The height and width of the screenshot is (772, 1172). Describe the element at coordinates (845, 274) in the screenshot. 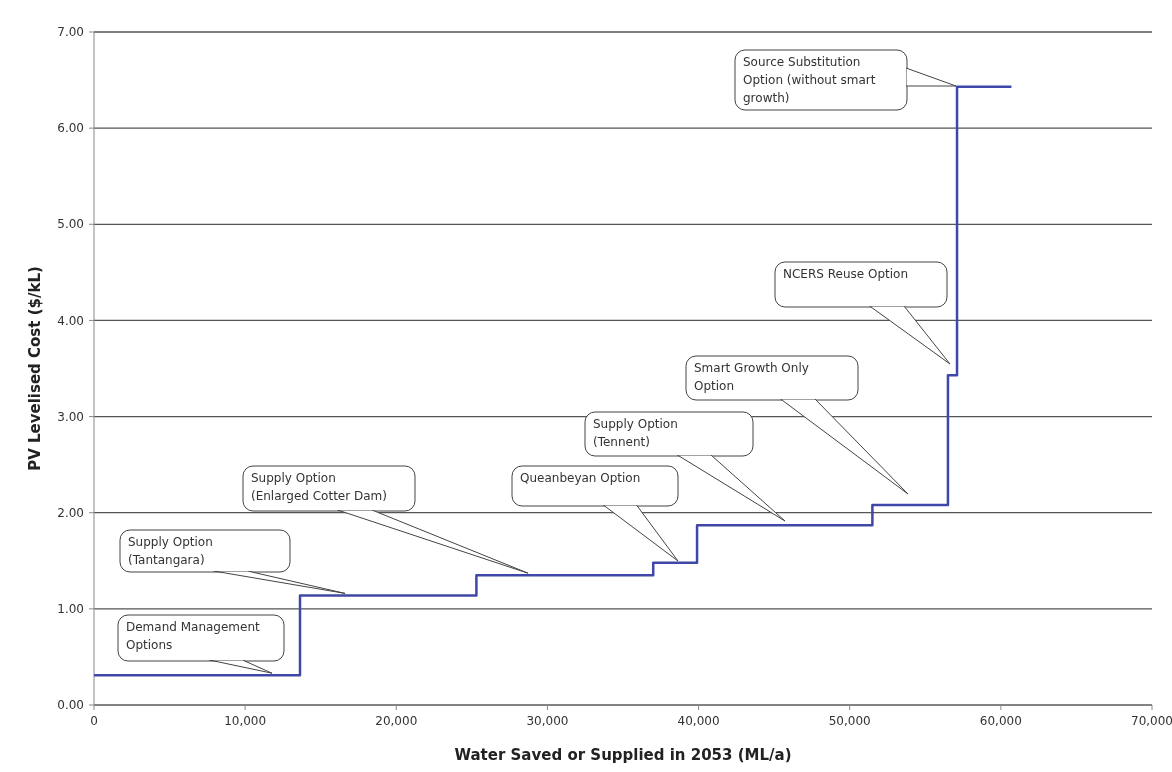

I see `annotation: NCERS Reuse Option` at that location.